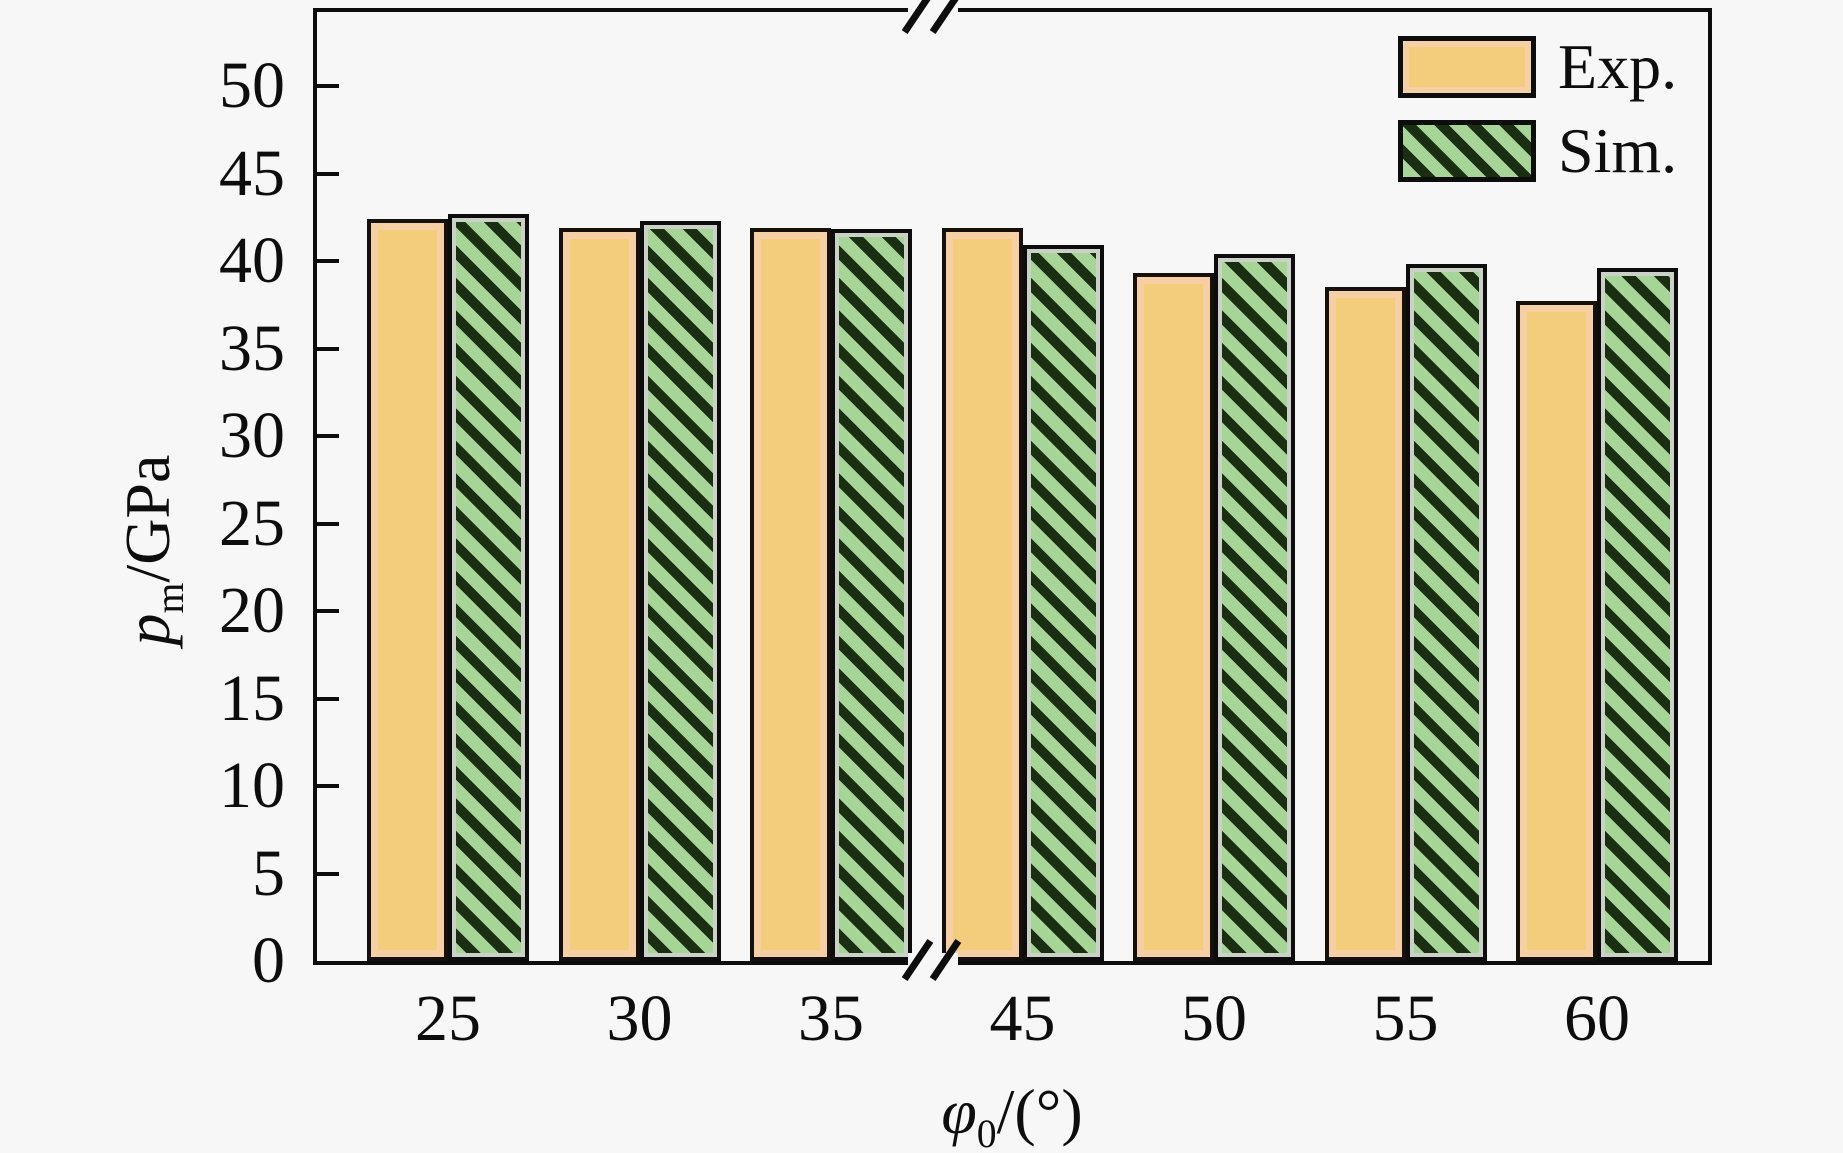  What do you see at coordinates (1618, 66) in the screenshot?
I see `legend-label-exp: Exp.` at bounding box center [1618, 66].